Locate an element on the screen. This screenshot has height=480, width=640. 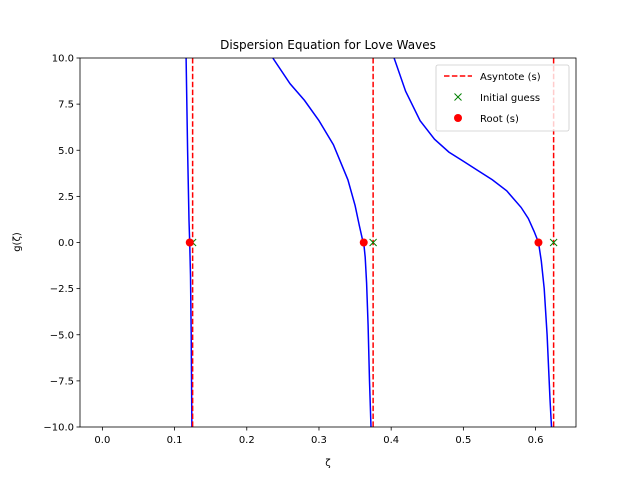
y-tick-label: −7.5 is located at coordinates (62, 381).